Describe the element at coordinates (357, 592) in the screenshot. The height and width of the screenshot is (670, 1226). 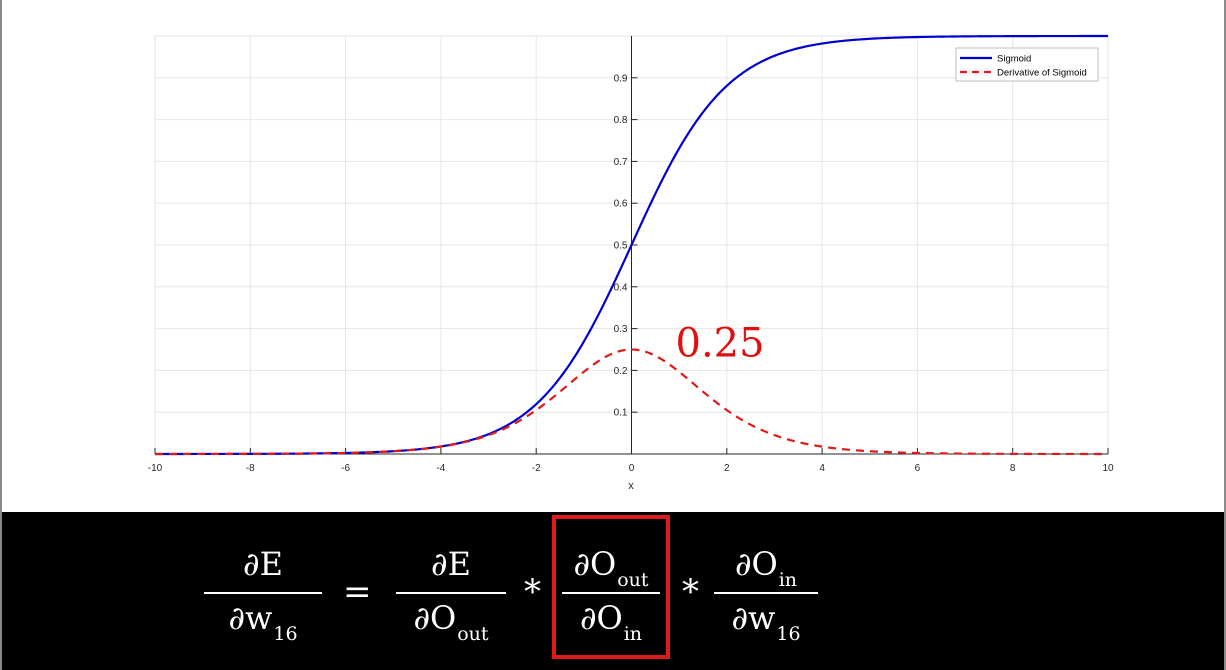
I see `equals-sign: =` at that location.